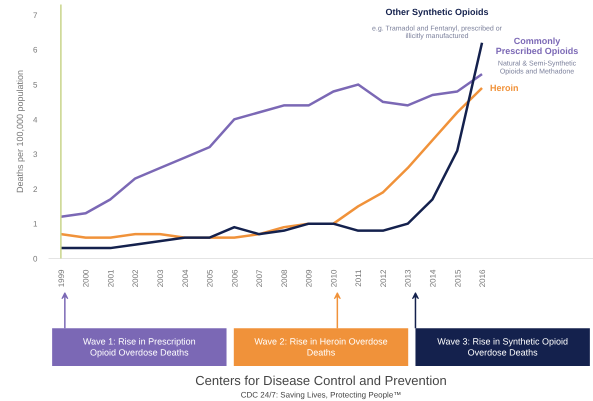 The width and height of the screenshot is (593, 401). I want to click on x-tick-label: 2003, so click(160, 278).